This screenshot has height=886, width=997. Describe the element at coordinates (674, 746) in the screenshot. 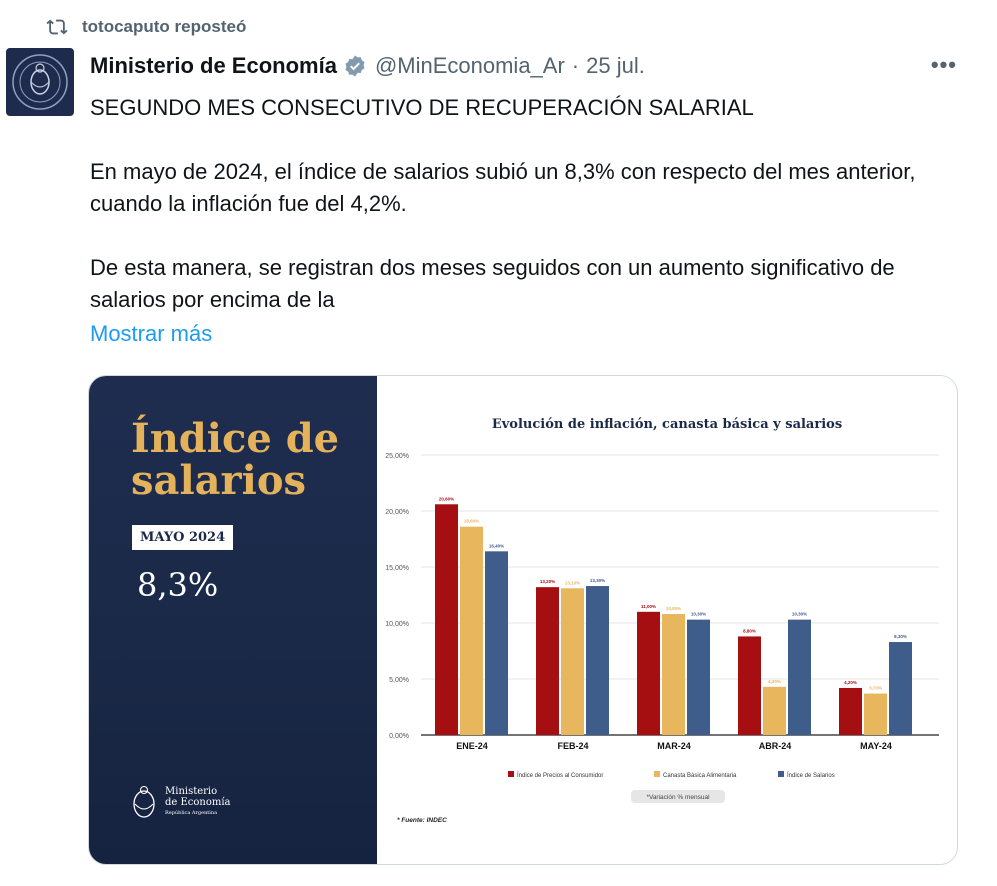

I see `x-tick-label: MAR-24` at that location.